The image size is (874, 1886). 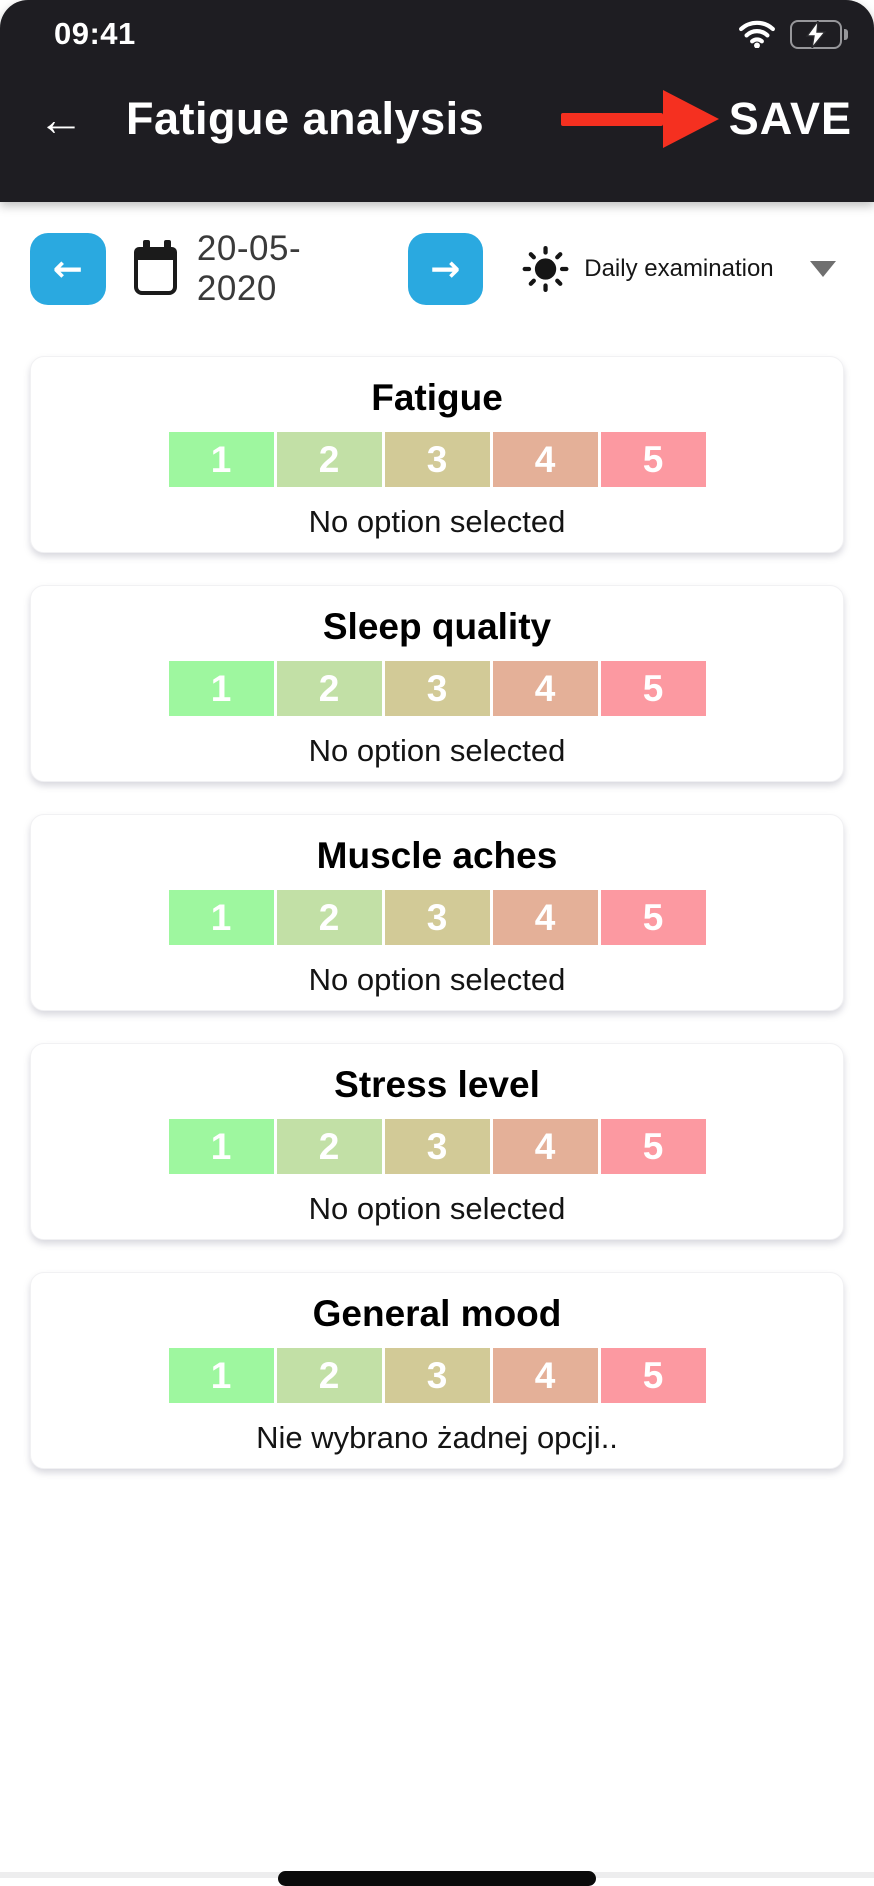 I want to click on date-toolbar: ← 20-05-2020 → Daily examination, so click(x=437, y=268).